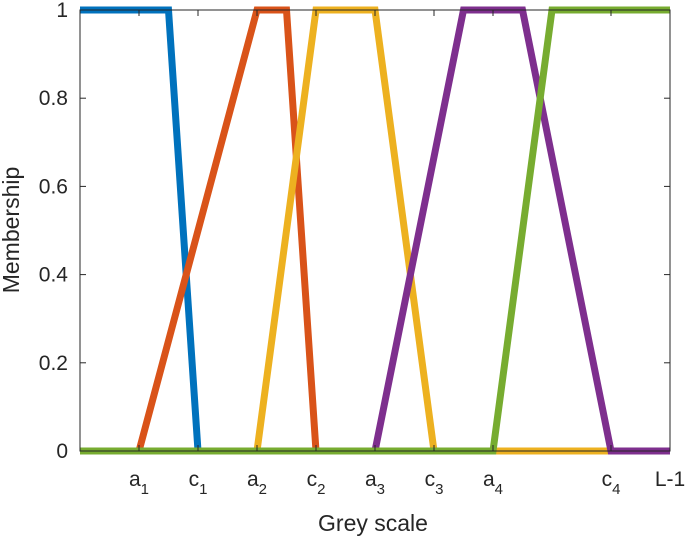 The image size is (685, 541). Describe the element at coordinates (198, 483) in the screenshot. I see `x-tick-label: c1` at that location.